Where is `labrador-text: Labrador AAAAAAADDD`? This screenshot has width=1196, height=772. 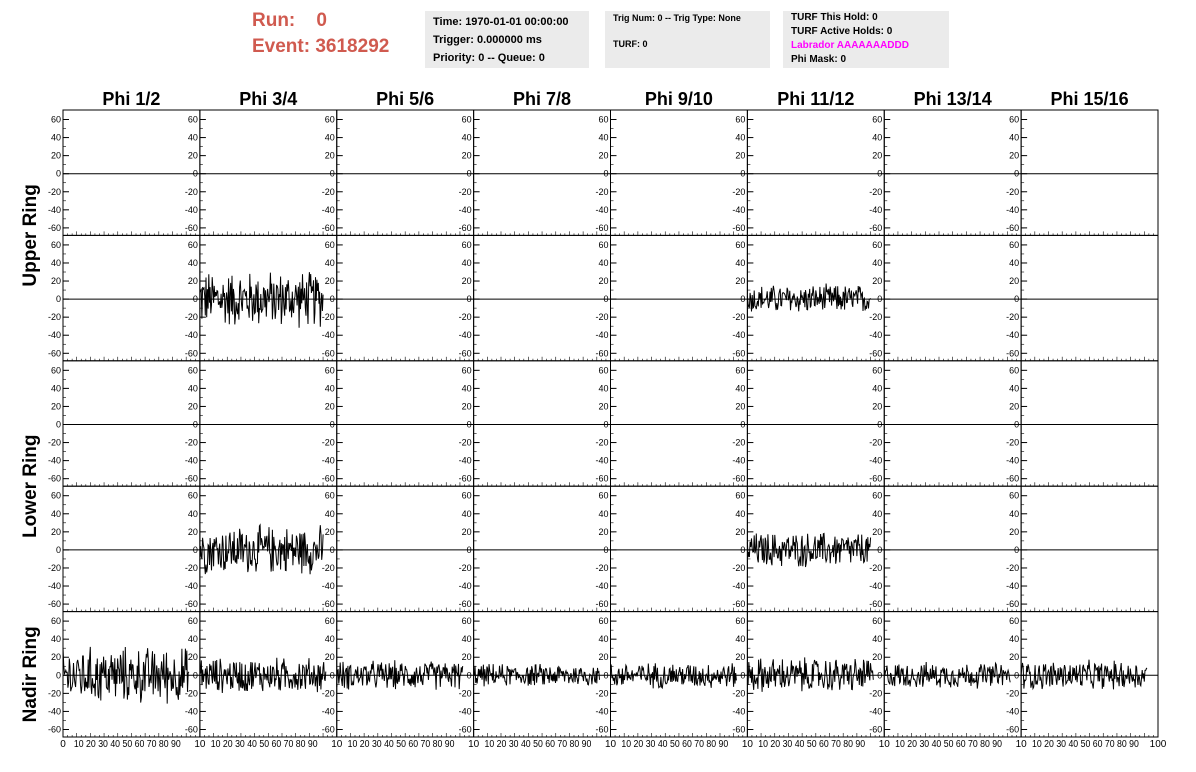
labrador-text: Labrador AAAAAAADDD is located at coordinates (850, 45).